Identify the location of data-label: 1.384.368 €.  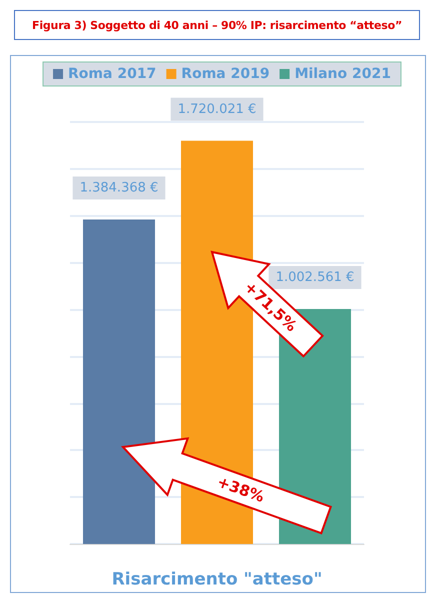
(119, 188).